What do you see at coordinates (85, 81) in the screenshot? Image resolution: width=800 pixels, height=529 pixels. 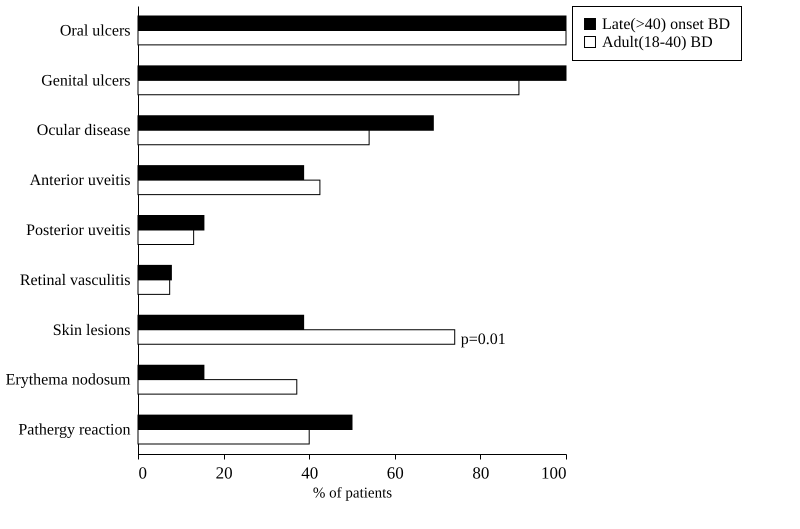 I see `y-tick-label: Genital ulcers` at bounding box center [85, 81].